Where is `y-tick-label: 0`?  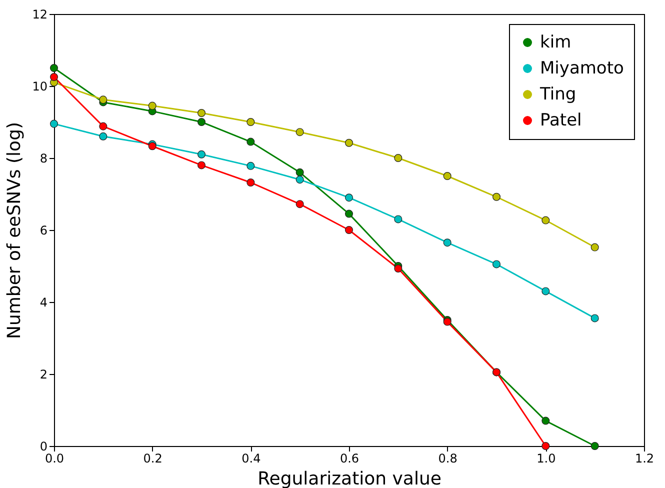
y-tick-label: 0 is located at coordinates (44, 447).